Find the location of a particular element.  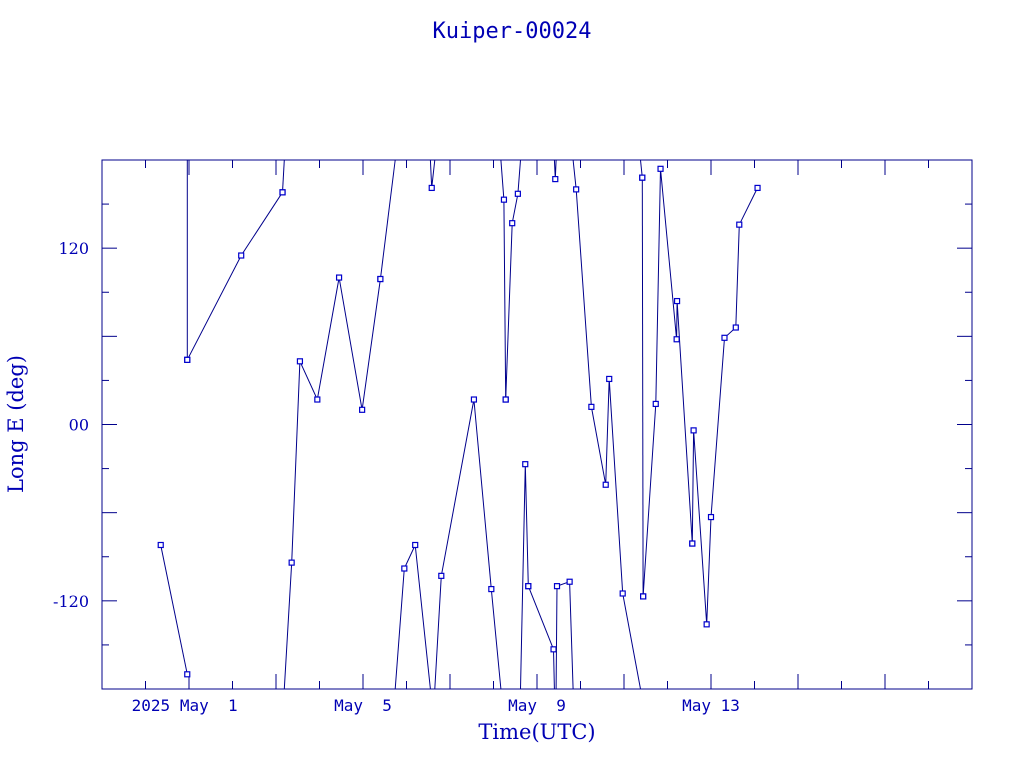

chart-title: Kuiper-00024 is located at coordinates (512, 31).